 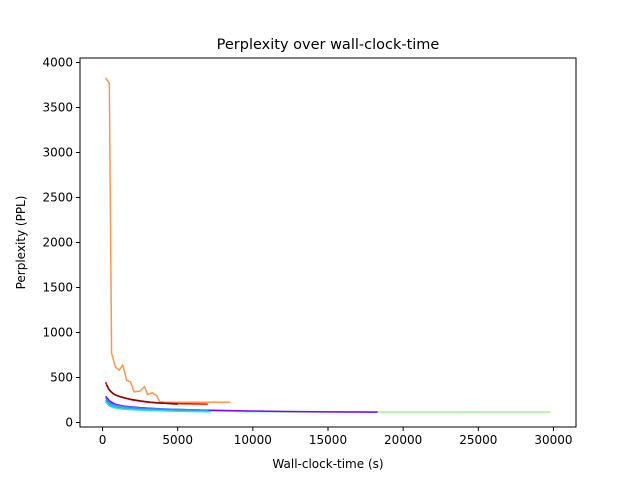 I want to click on y-tick-label: 1500, so click(x=57, y=288).